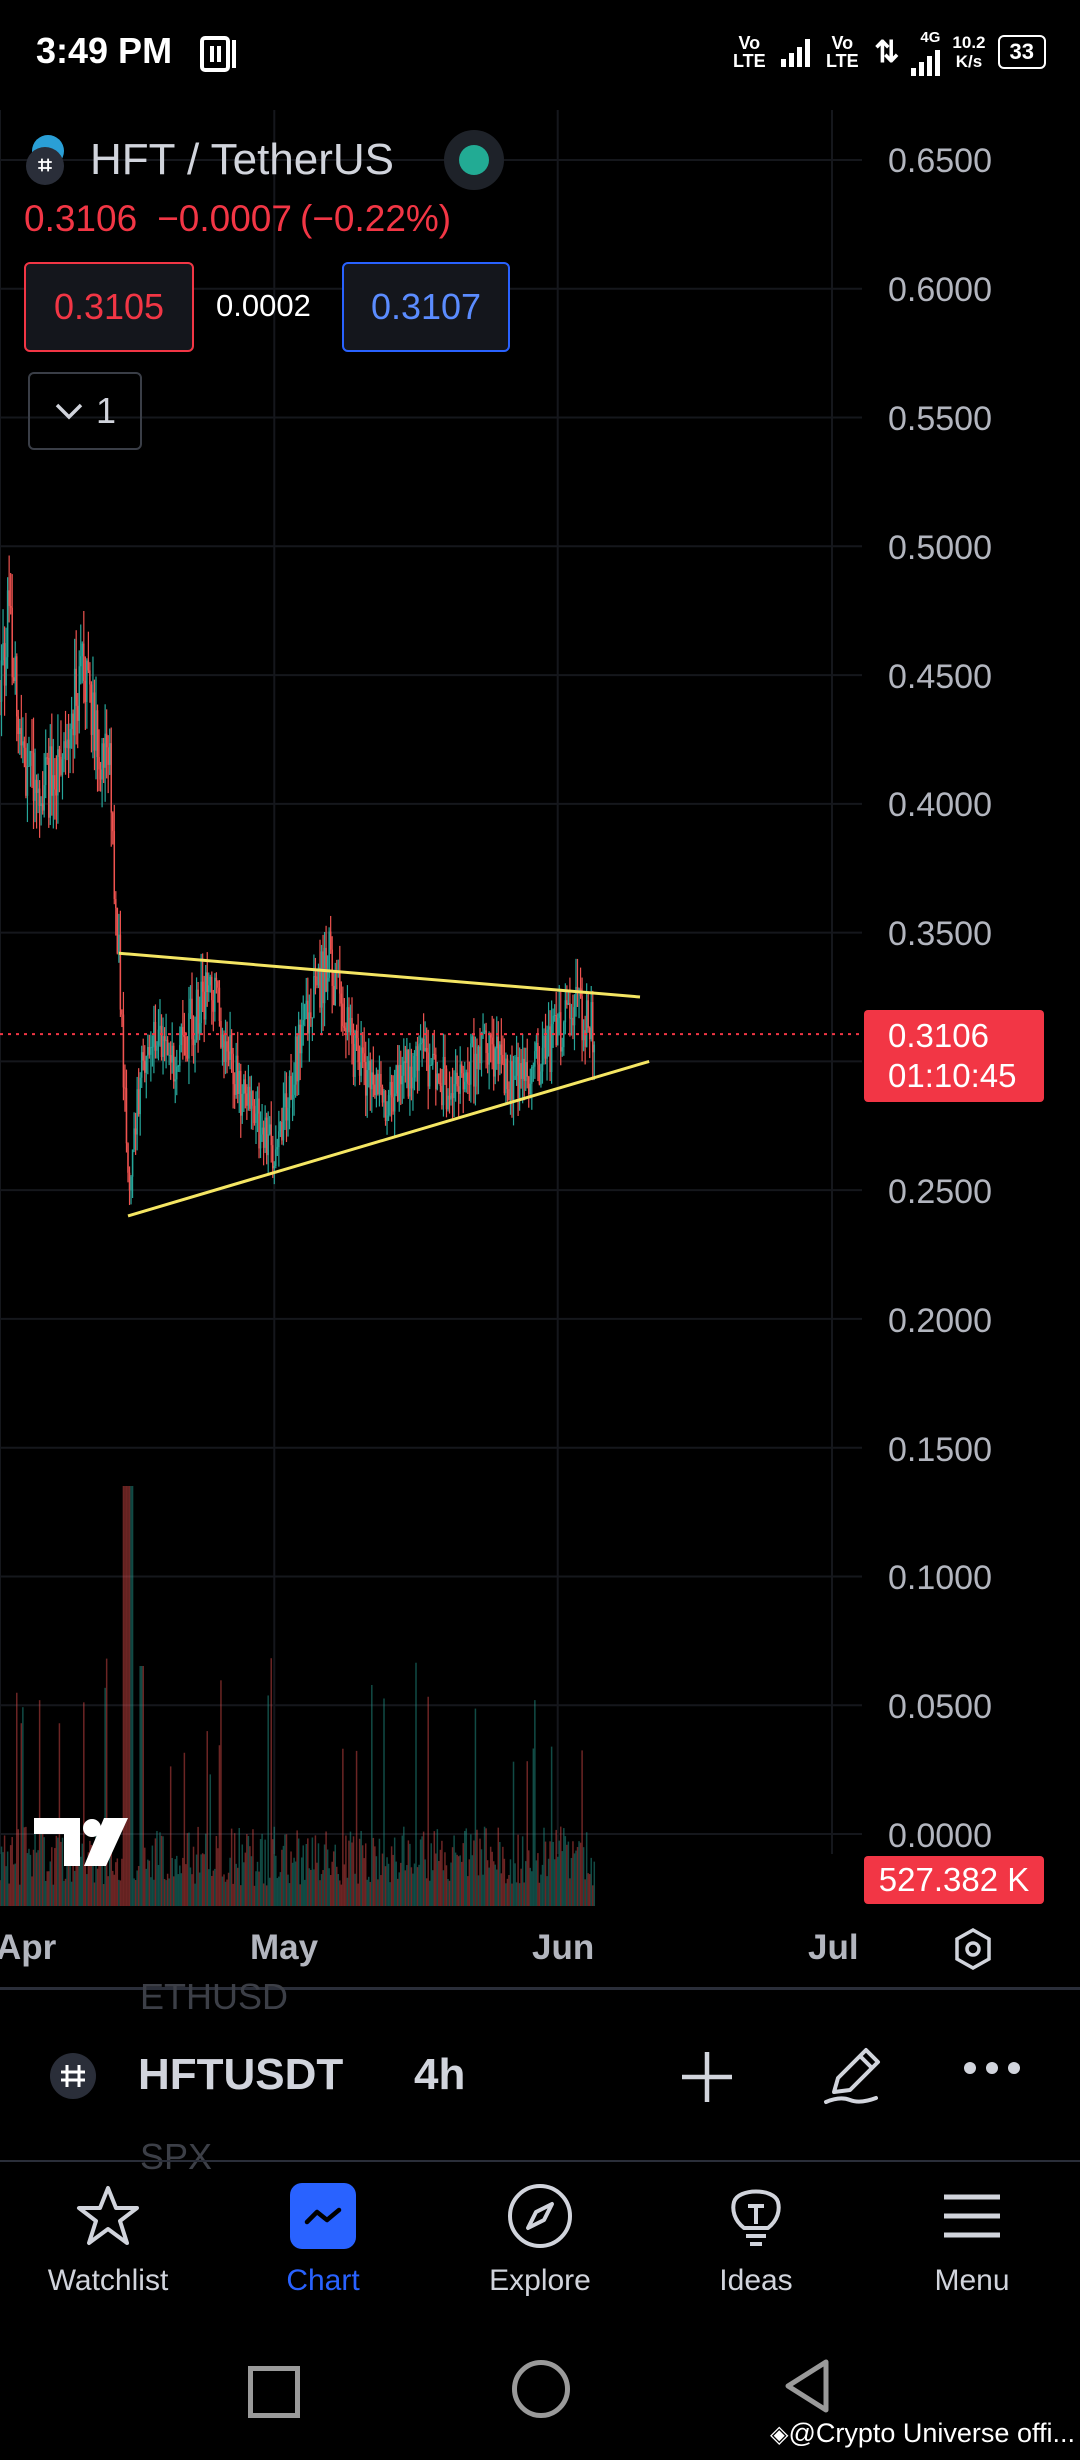 The height and width of the screenshot is (2460, 1080). I want to click on symbol-header: ⌗ HFT / TetherUS, so click(265, 160).